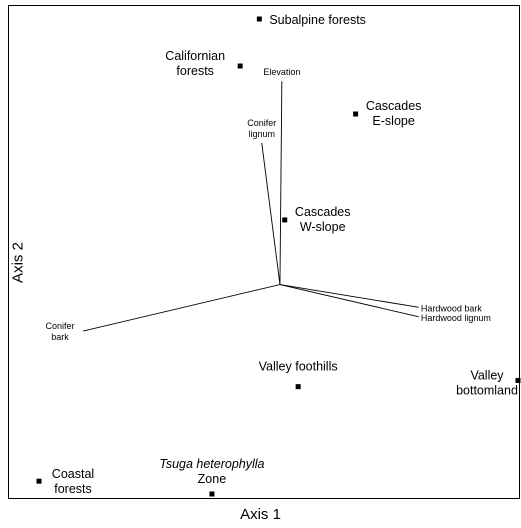 The image size is (521, 528). I want to click on point-label-coastal-forests: Coastal forests, so click(73, 481).